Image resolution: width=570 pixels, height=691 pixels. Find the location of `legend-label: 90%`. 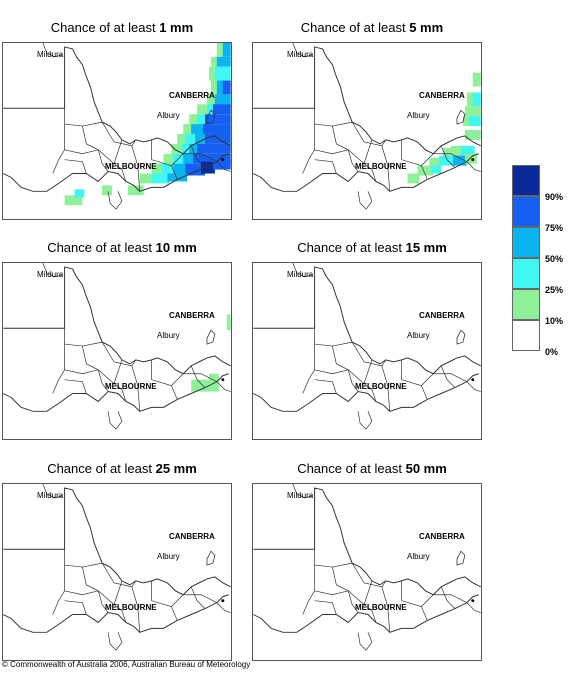

legend-label: 90% is located at coordinates (554, 197).